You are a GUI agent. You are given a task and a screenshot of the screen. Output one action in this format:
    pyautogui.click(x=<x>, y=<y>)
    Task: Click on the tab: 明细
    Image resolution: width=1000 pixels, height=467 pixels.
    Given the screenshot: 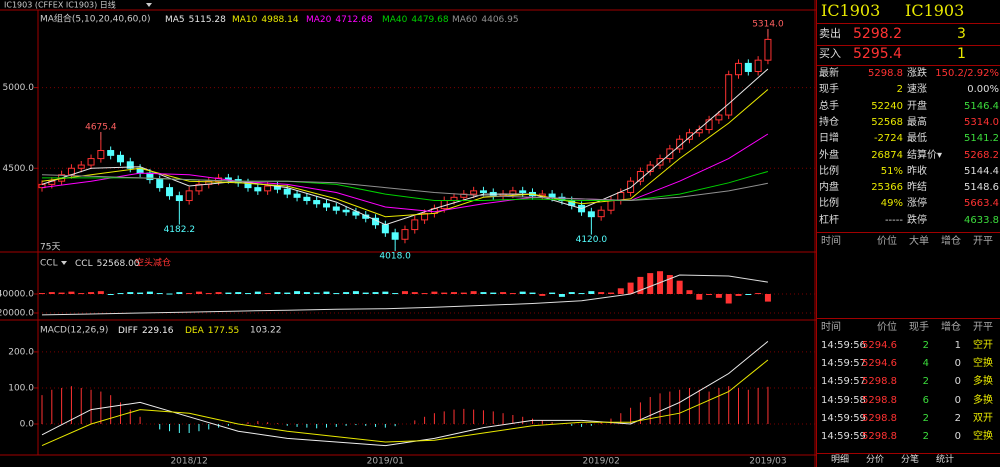 What is the action you would take?
    pyautogui.click(x=840, y=460)
    